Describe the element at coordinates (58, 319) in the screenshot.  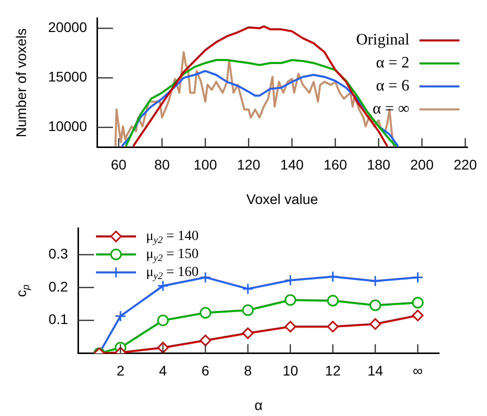
I see `y-tick-label: 0.1` at that location.